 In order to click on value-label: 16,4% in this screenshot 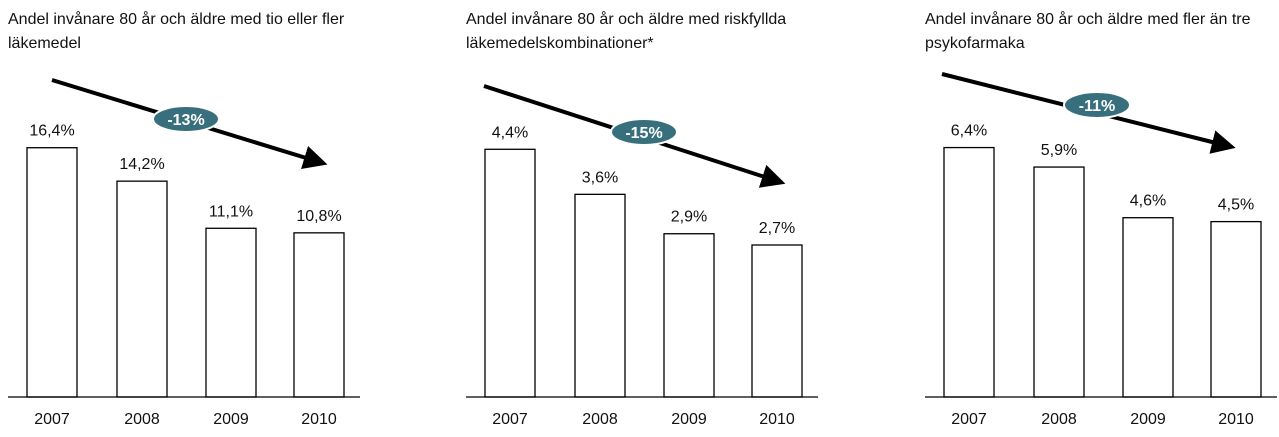, I will do `click(51, 131)`.